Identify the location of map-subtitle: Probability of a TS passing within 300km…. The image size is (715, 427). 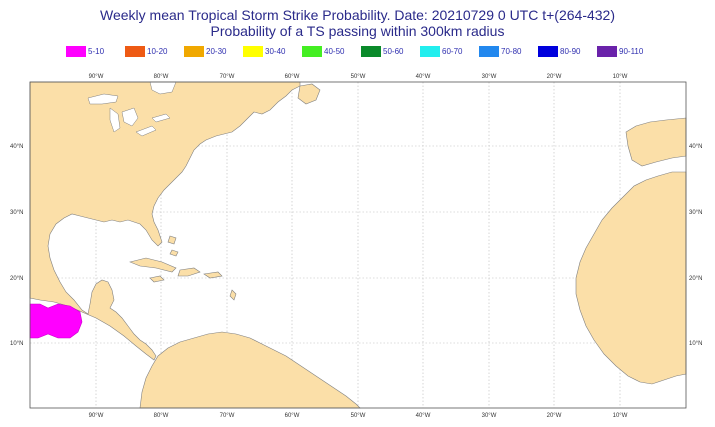
(357, 31).